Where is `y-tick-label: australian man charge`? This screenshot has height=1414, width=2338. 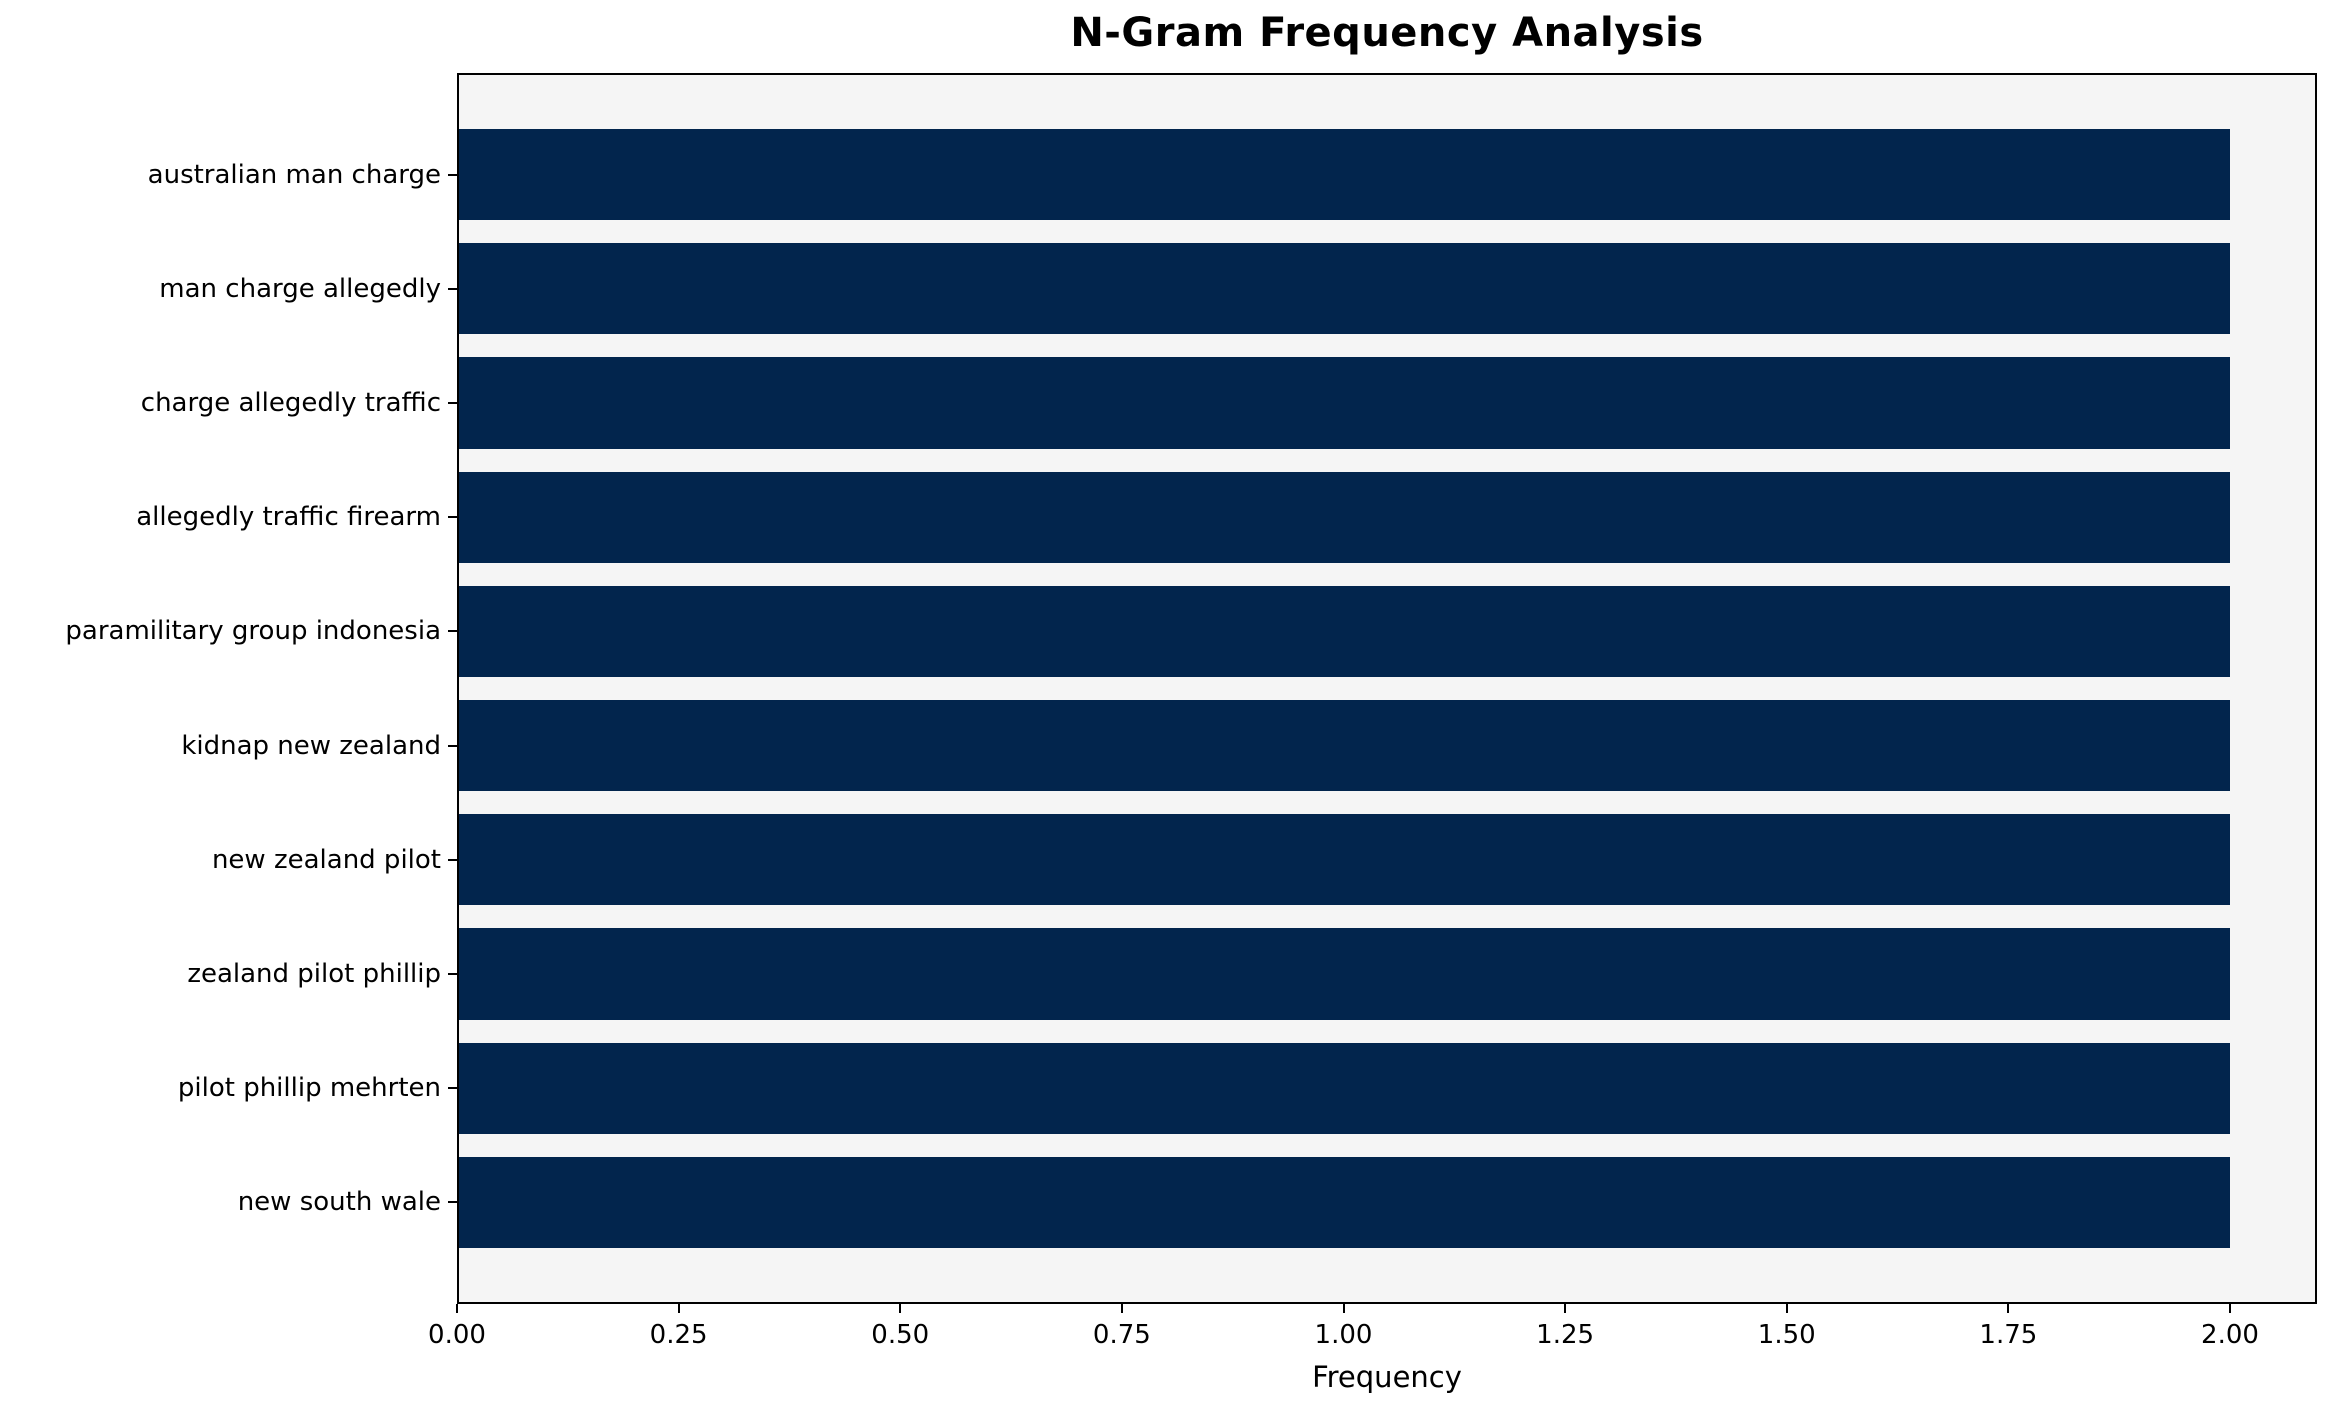 y-tick-label: australian man charge is located at coordinates (294, 174).